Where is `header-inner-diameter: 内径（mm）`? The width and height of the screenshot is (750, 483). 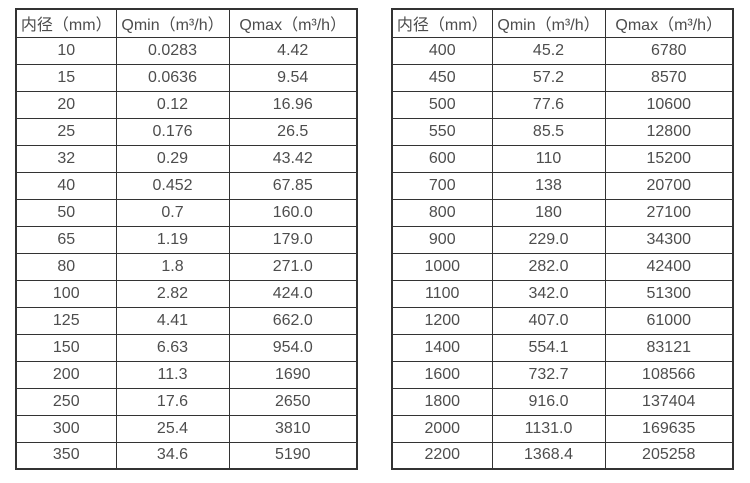 header-inner-diameter: 内径（mm） is located at coordinates (442, 23).